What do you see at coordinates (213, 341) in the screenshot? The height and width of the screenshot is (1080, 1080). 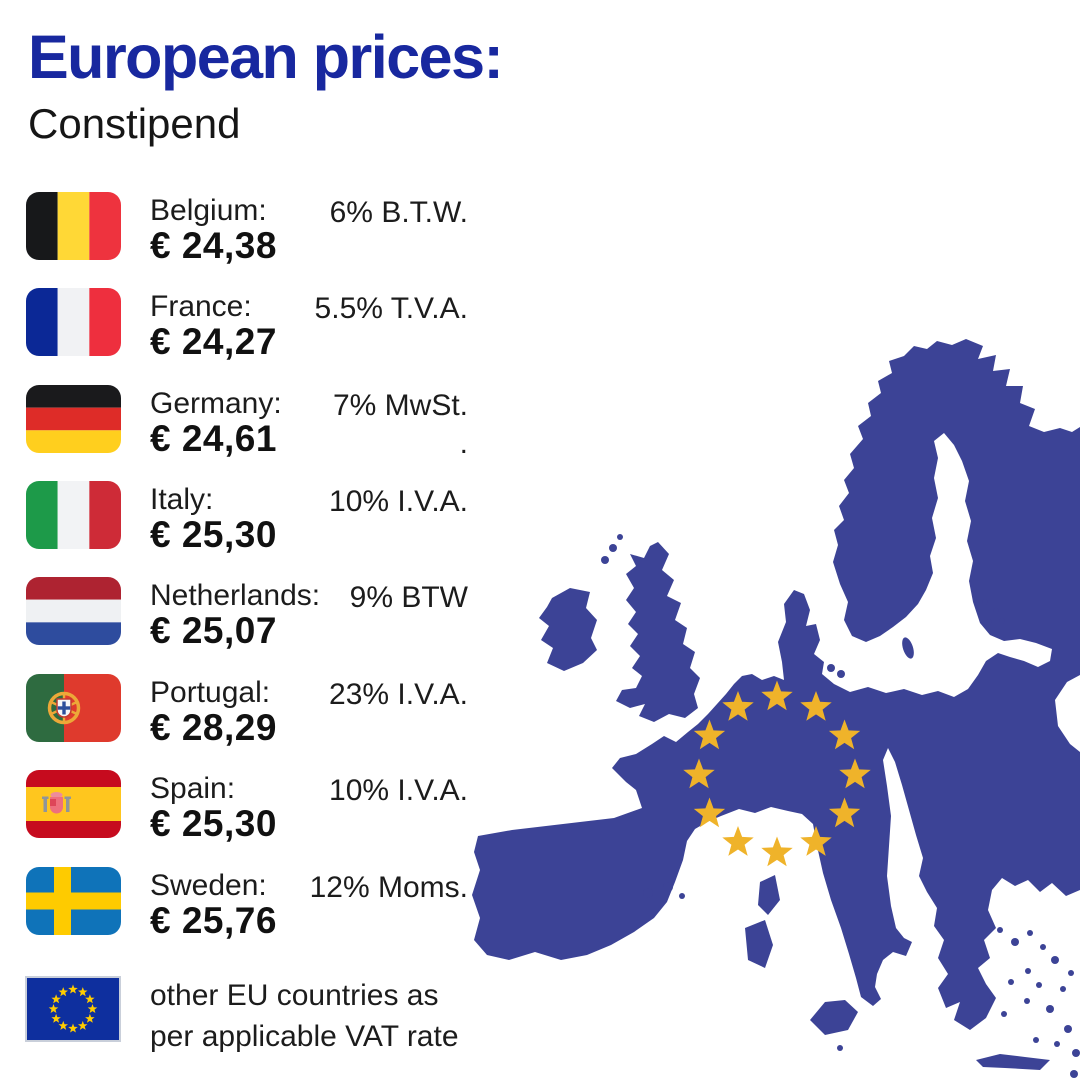 I see `price-value: € 24,27` at bounding box center [213, 341].